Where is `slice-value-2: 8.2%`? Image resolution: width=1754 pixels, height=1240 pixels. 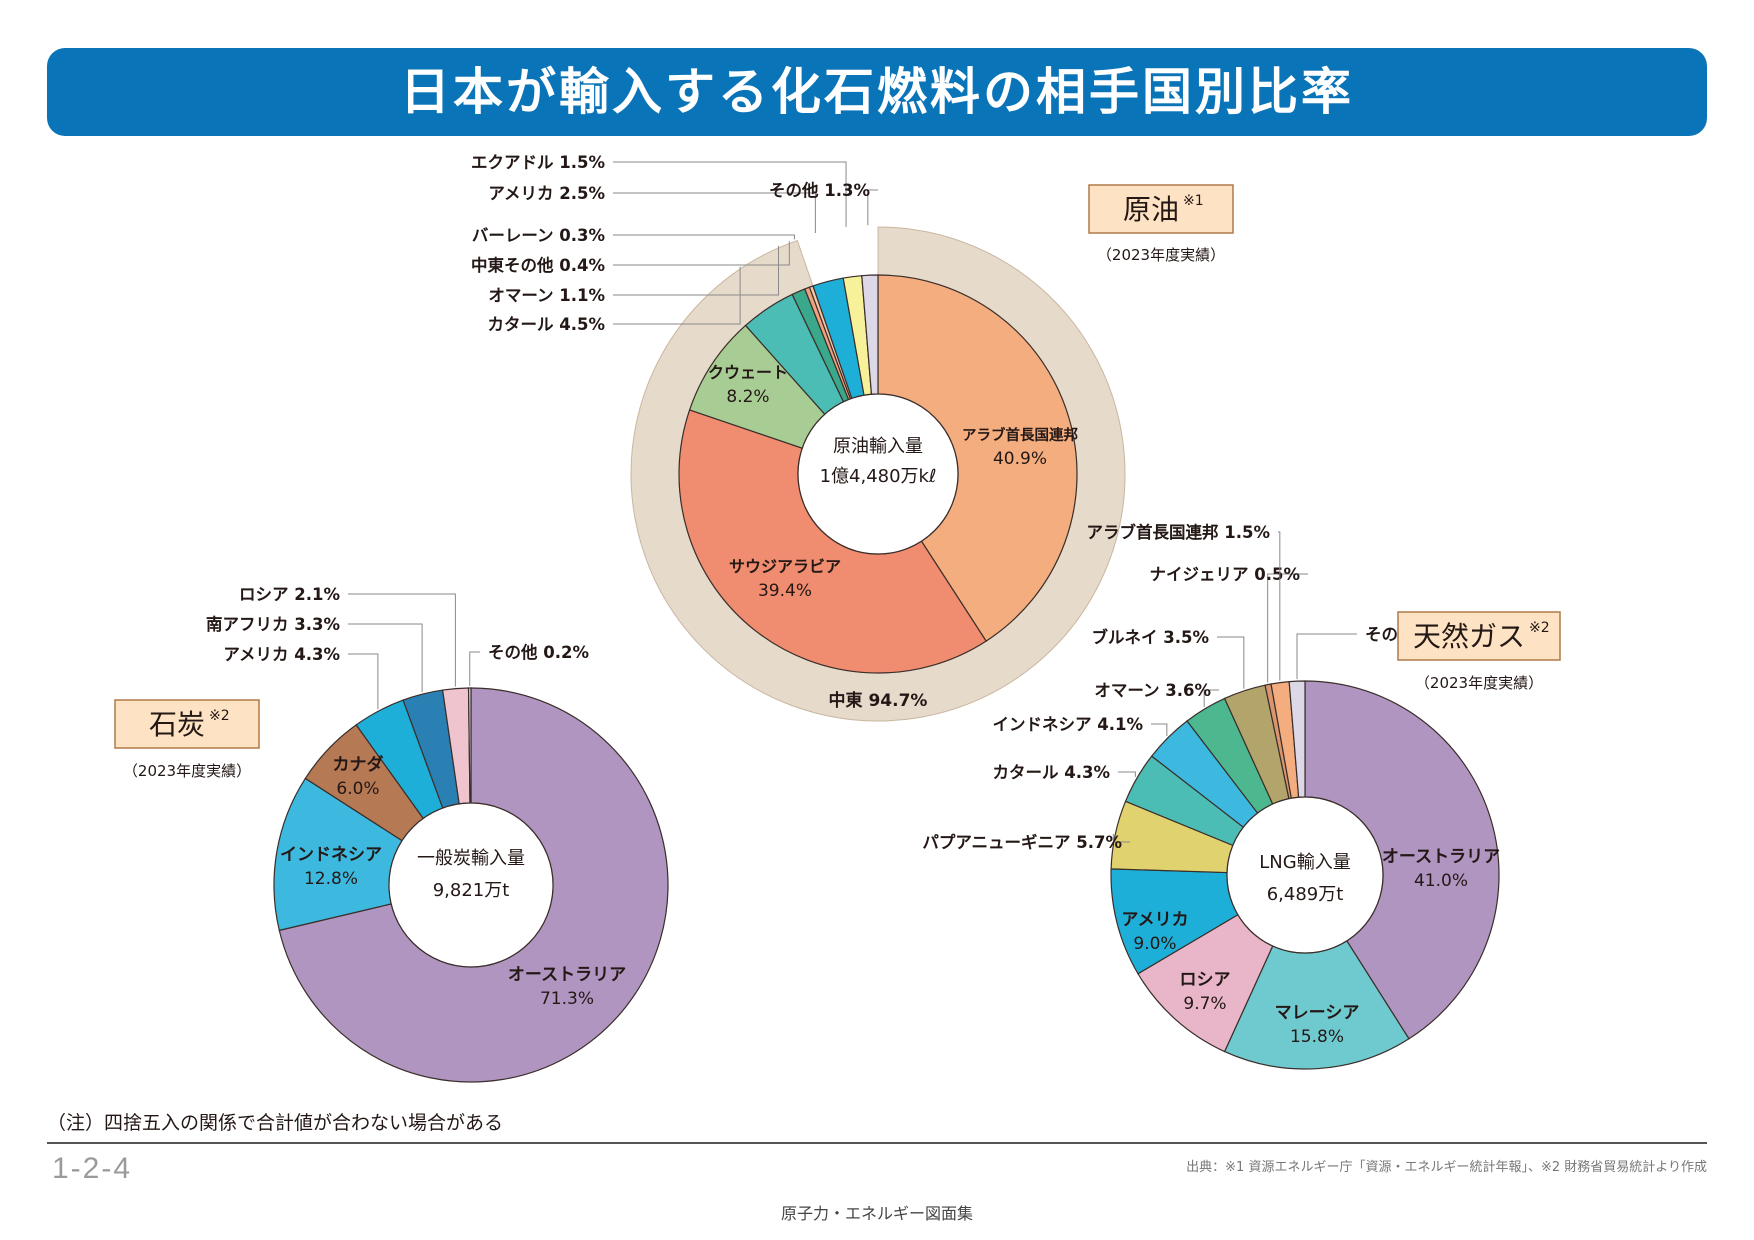 slice-value-2: 8.2% is located at coordinates (747, 397).